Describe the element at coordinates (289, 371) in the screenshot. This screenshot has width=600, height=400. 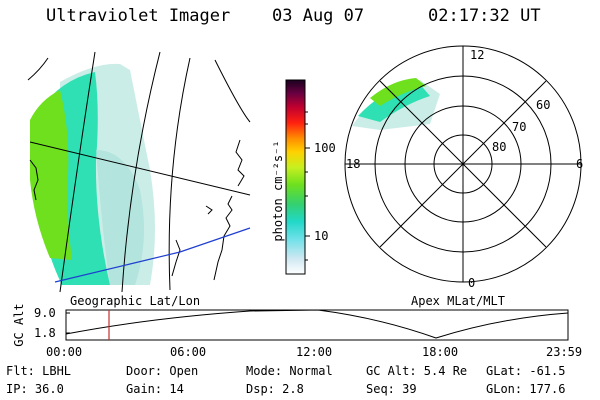
I see `info-mode: Mode: Normal` at that location.